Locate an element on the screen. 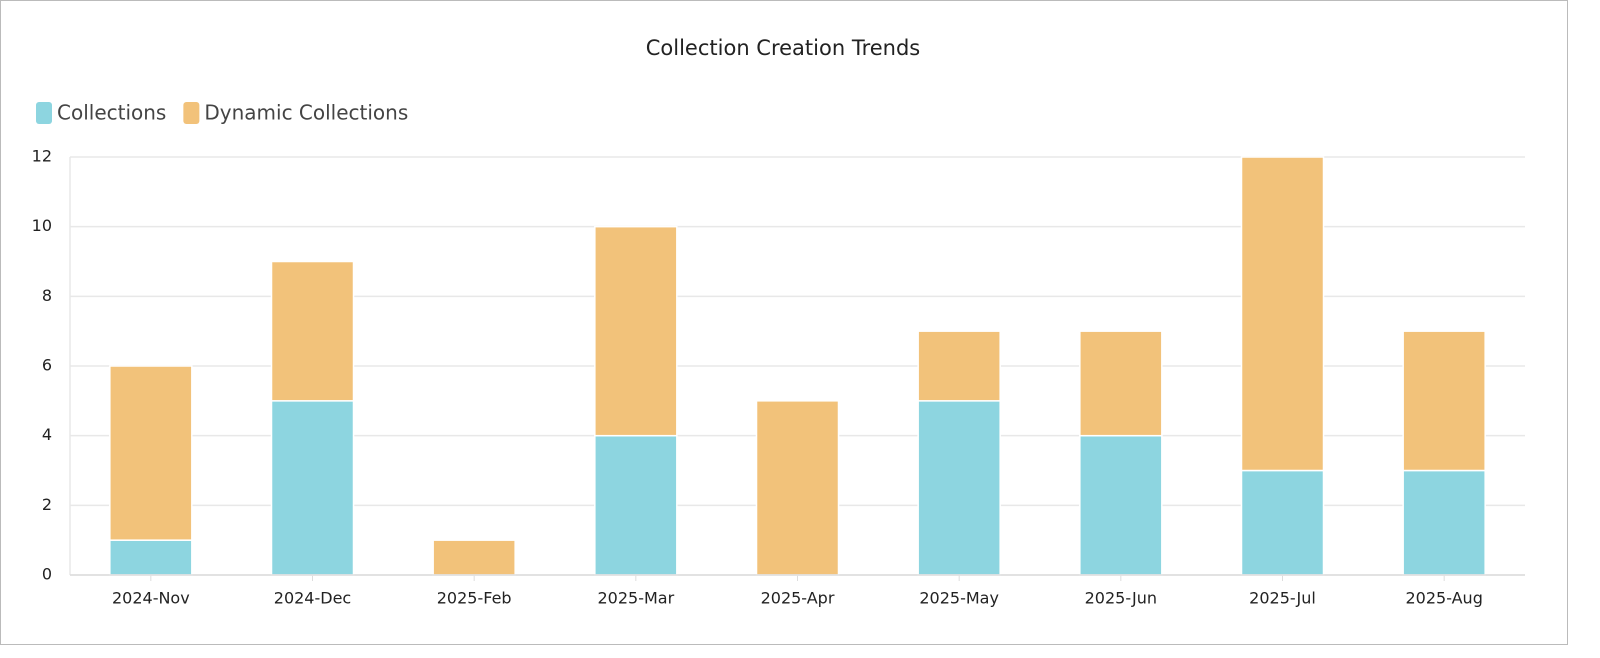 This screenshot has width=1600, height=658. x-tick-label: 2025-Mar is located at coordinates (635, 598).